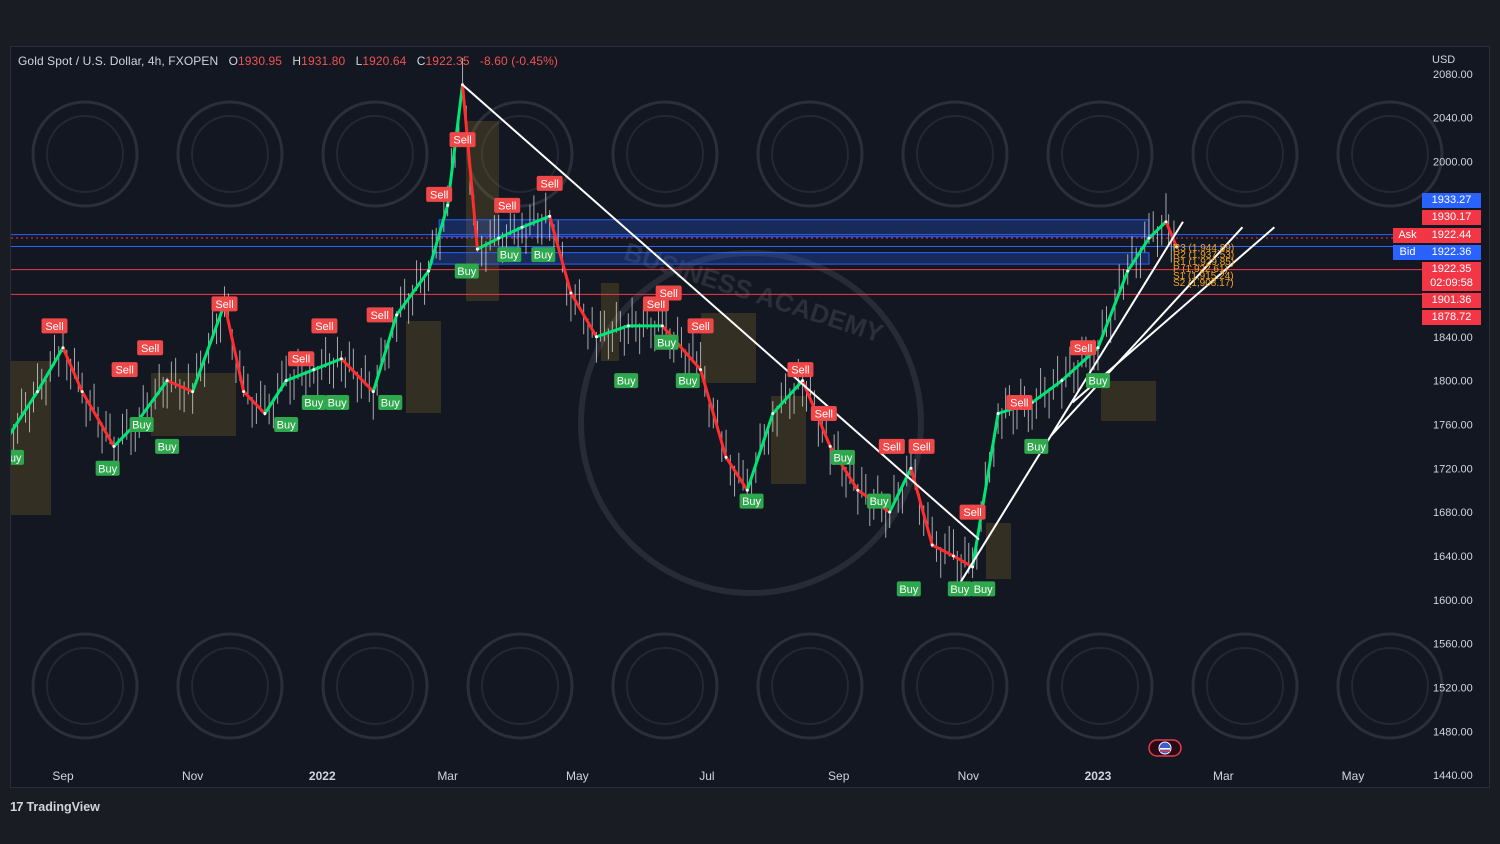 The height and width of the screenshot is (844, 1500). What do you see at coordinates (1453, 469) in the screenshot?
I see `y-tick-label: 1720.00` at bounding box center [1453, 469].